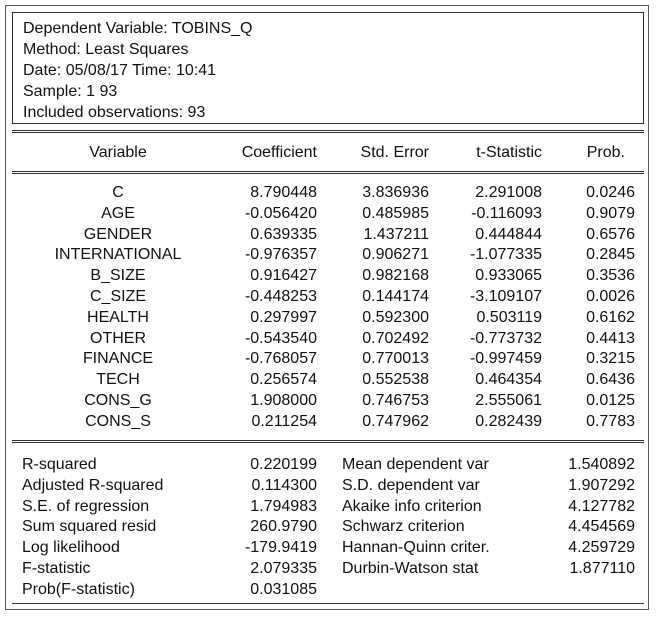 This screenshot has height=618, width=658. What do you see at coordinates (118, 255) in the screenshot?
I see `table-cell-variable: INTERNATIONAL` at bounding box center [118, 255].